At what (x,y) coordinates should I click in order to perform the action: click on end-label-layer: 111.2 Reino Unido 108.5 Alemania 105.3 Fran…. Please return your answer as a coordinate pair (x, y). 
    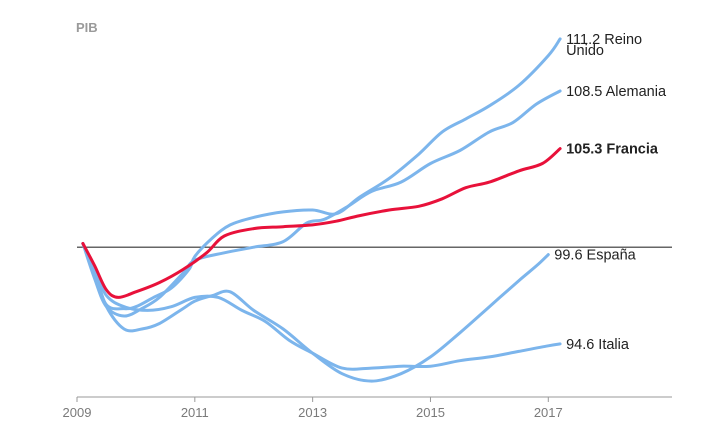
    Looking at the image, I should click on (610, 192).